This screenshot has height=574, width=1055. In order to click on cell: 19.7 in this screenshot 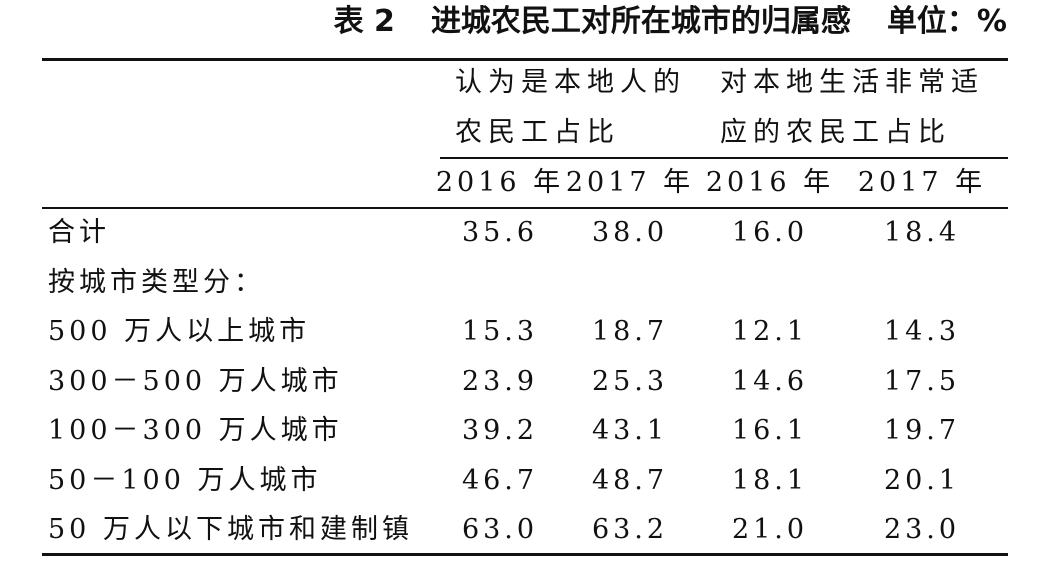, I will do `click(922, 430)`.